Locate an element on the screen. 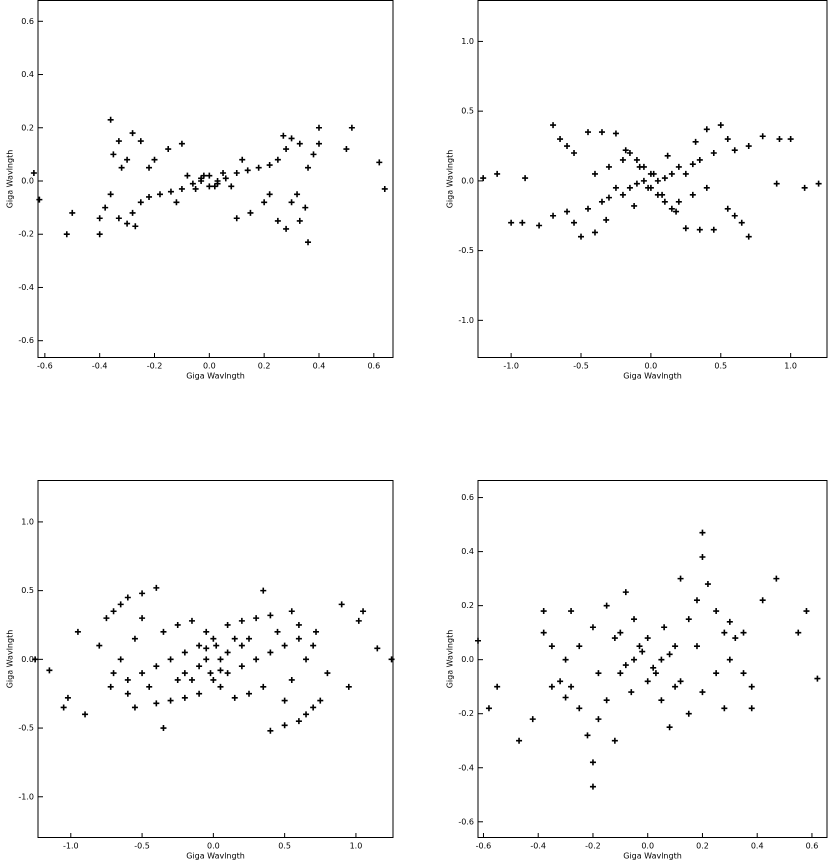  x-tick-label: 1.0 is located at coordinates (356, 846).